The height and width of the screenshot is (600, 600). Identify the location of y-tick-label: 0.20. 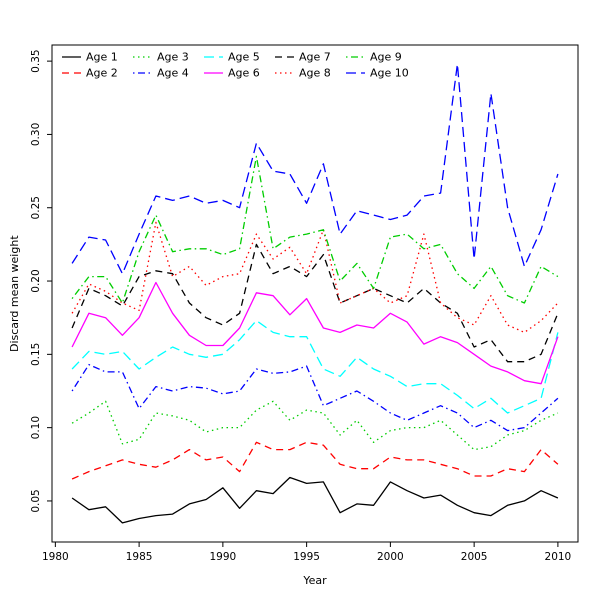
(36, 280).